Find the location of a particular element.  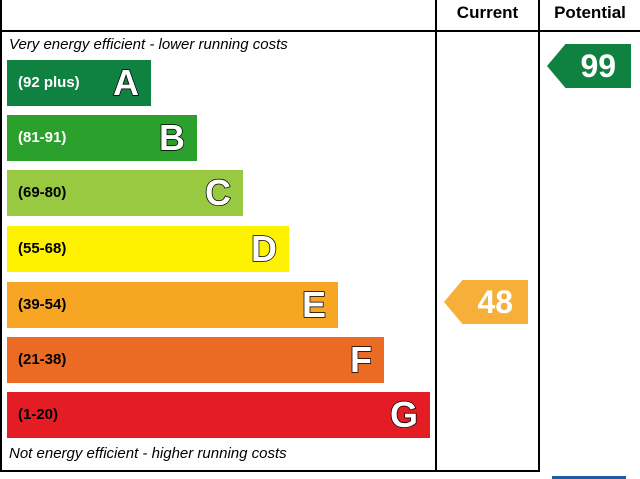

band-f: (21-38) F is located at coordinates (195, 360).